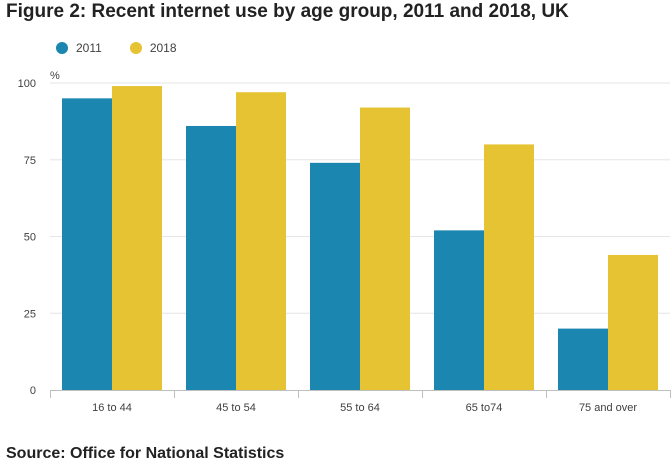 This screenshot has width=672, height=468. I want to click on source-note: Source: Office for National Statistics, so click(145, 453).